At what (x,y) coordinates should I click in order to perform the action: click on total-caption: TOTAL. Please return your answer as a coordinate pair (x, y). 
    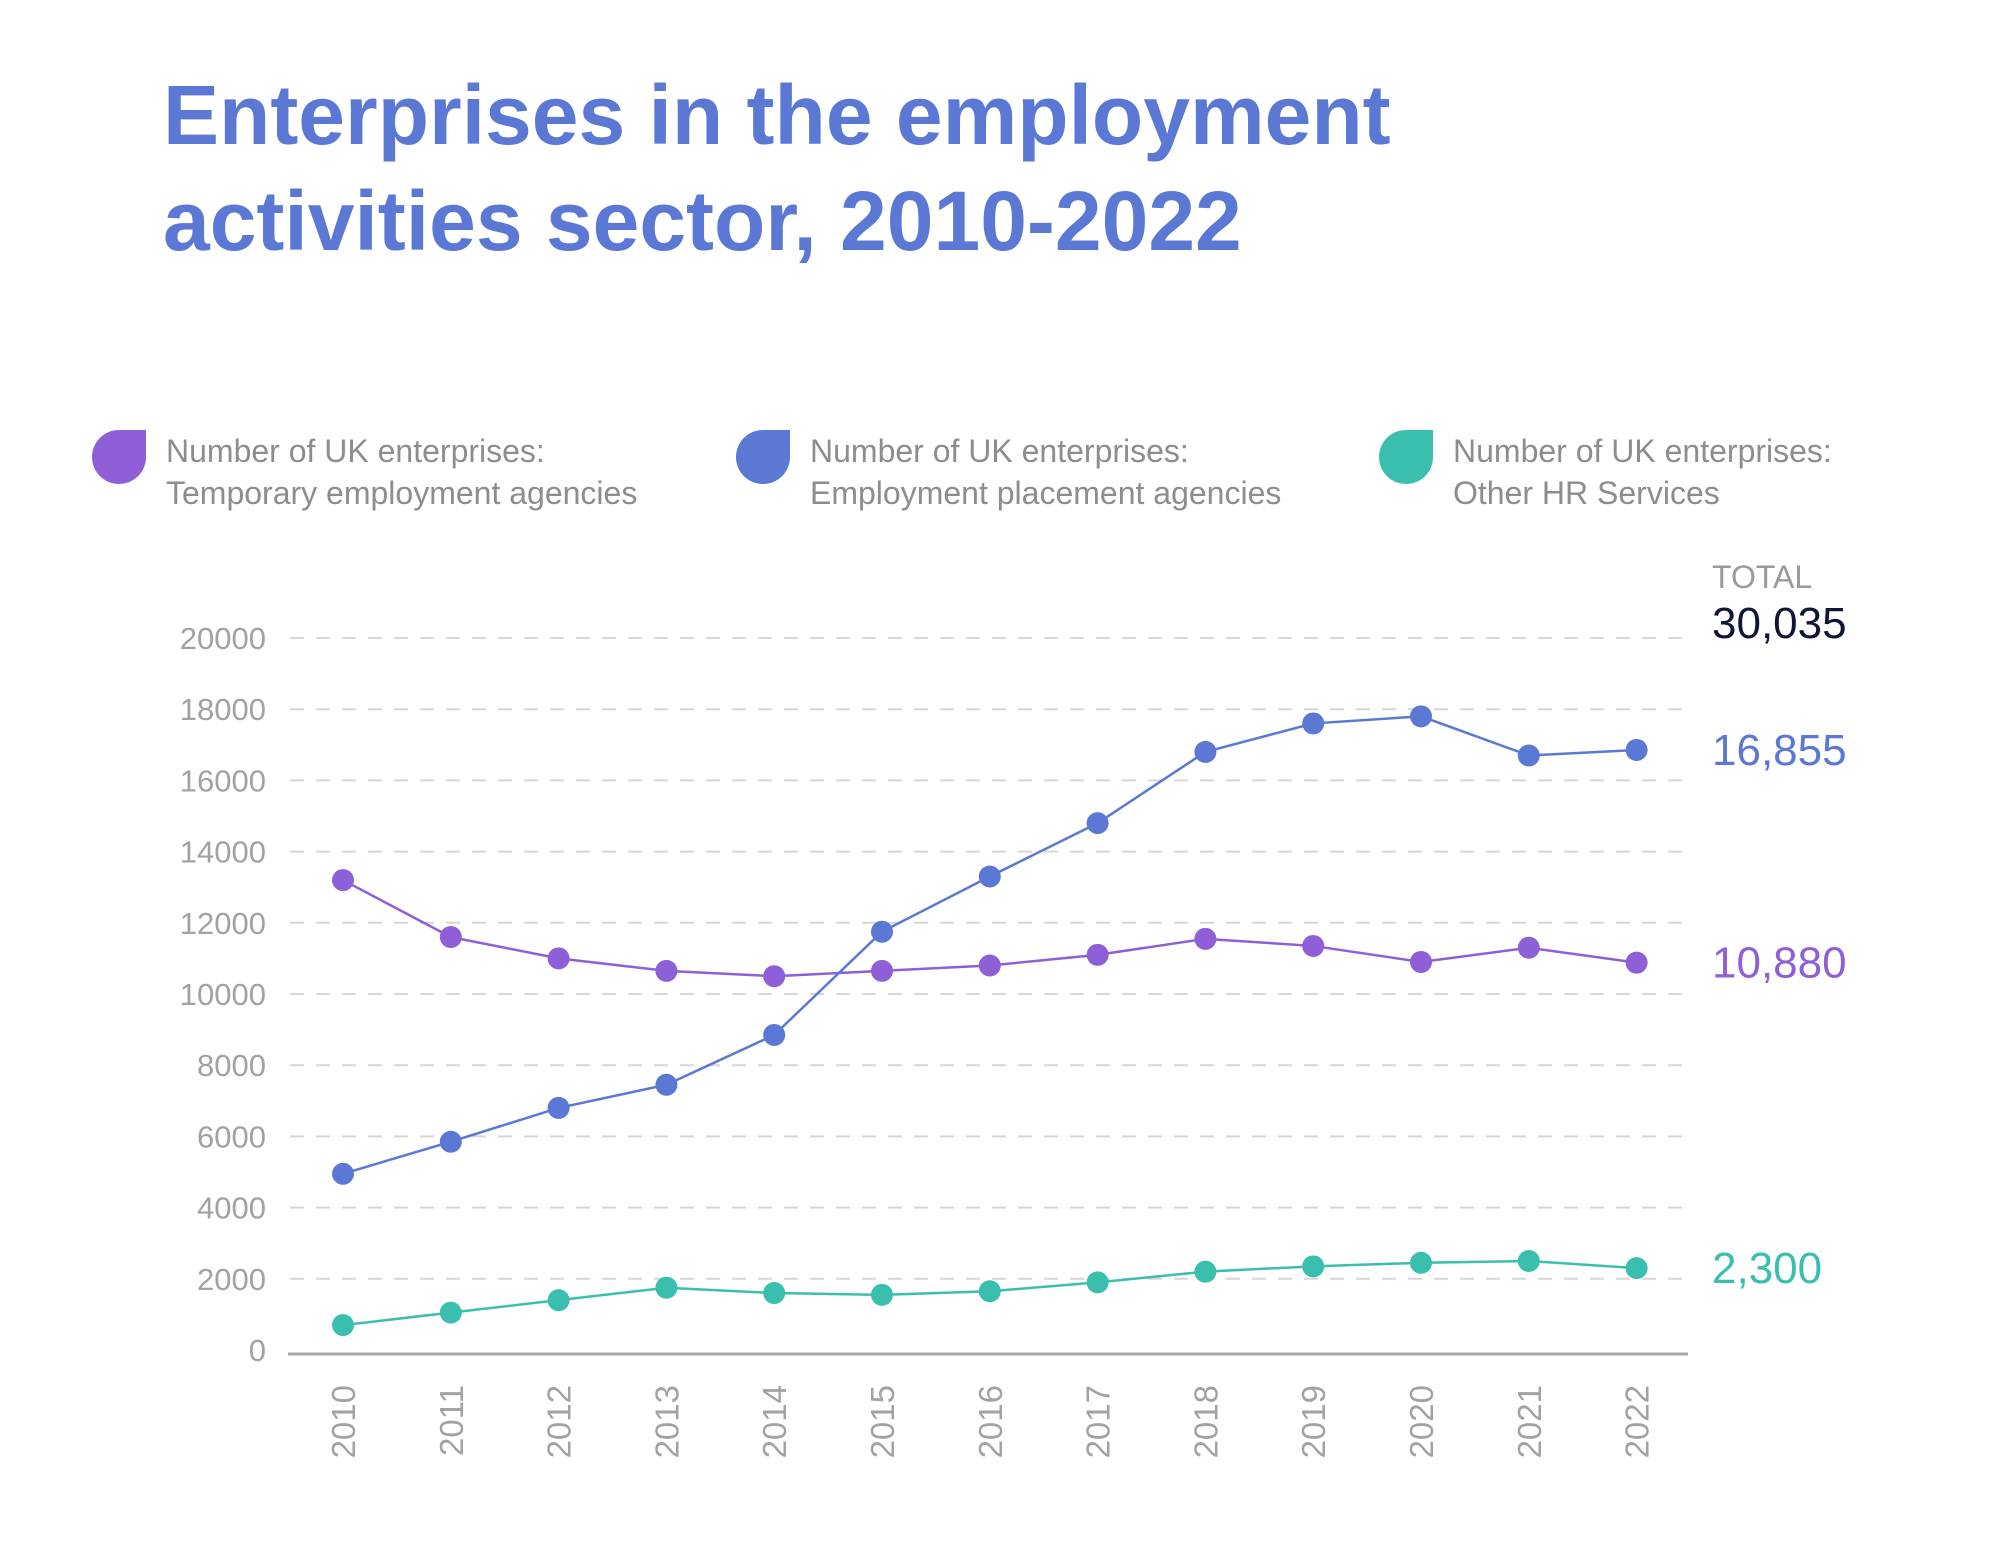
    Looking at the image, I should click on (1762, 577).